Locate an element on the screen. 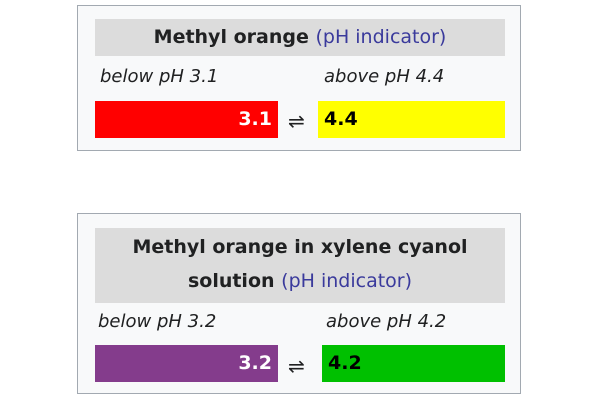  low-label: below pH 3.2 is located at coordinates (157, 321).